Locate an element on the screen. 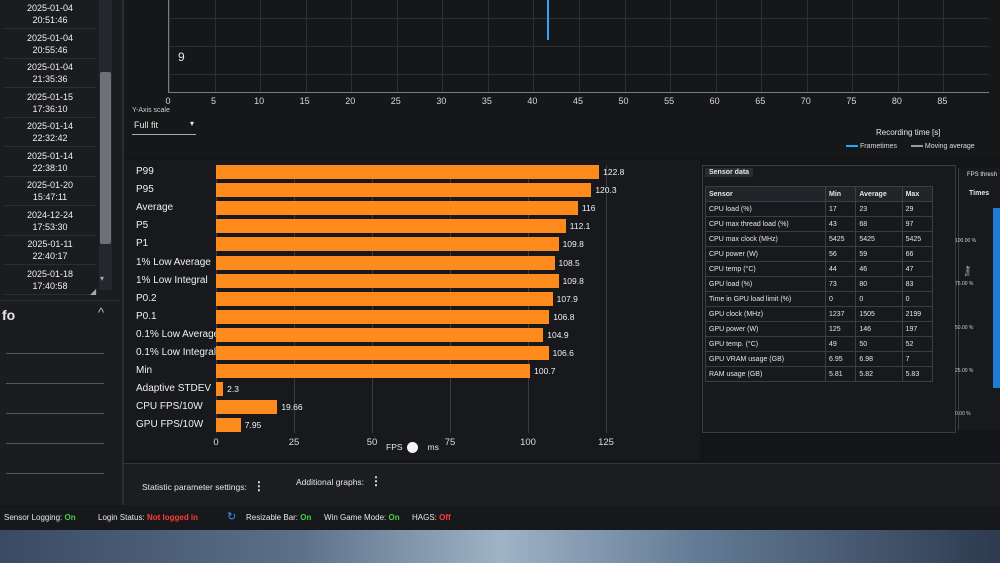 This screenshot has width=1000, height=563. sensor-value-cell: 5425 is located at coordinates (917, 239).